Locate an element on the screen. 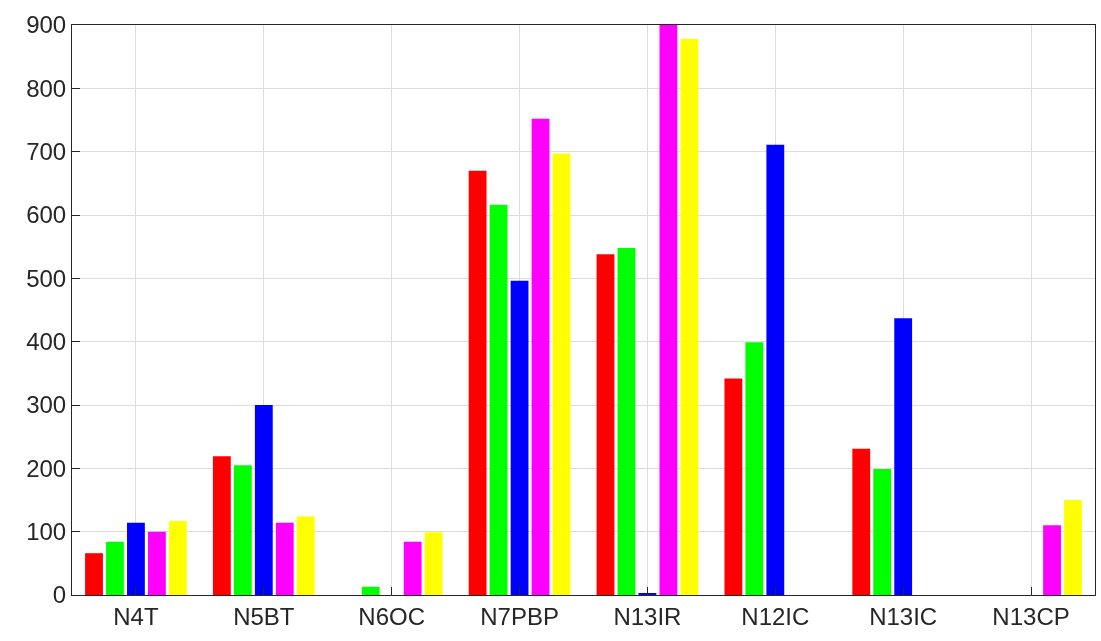 The image size is (1101, 641). x-tick-label: N13IC is located at coordinates (903, 616).